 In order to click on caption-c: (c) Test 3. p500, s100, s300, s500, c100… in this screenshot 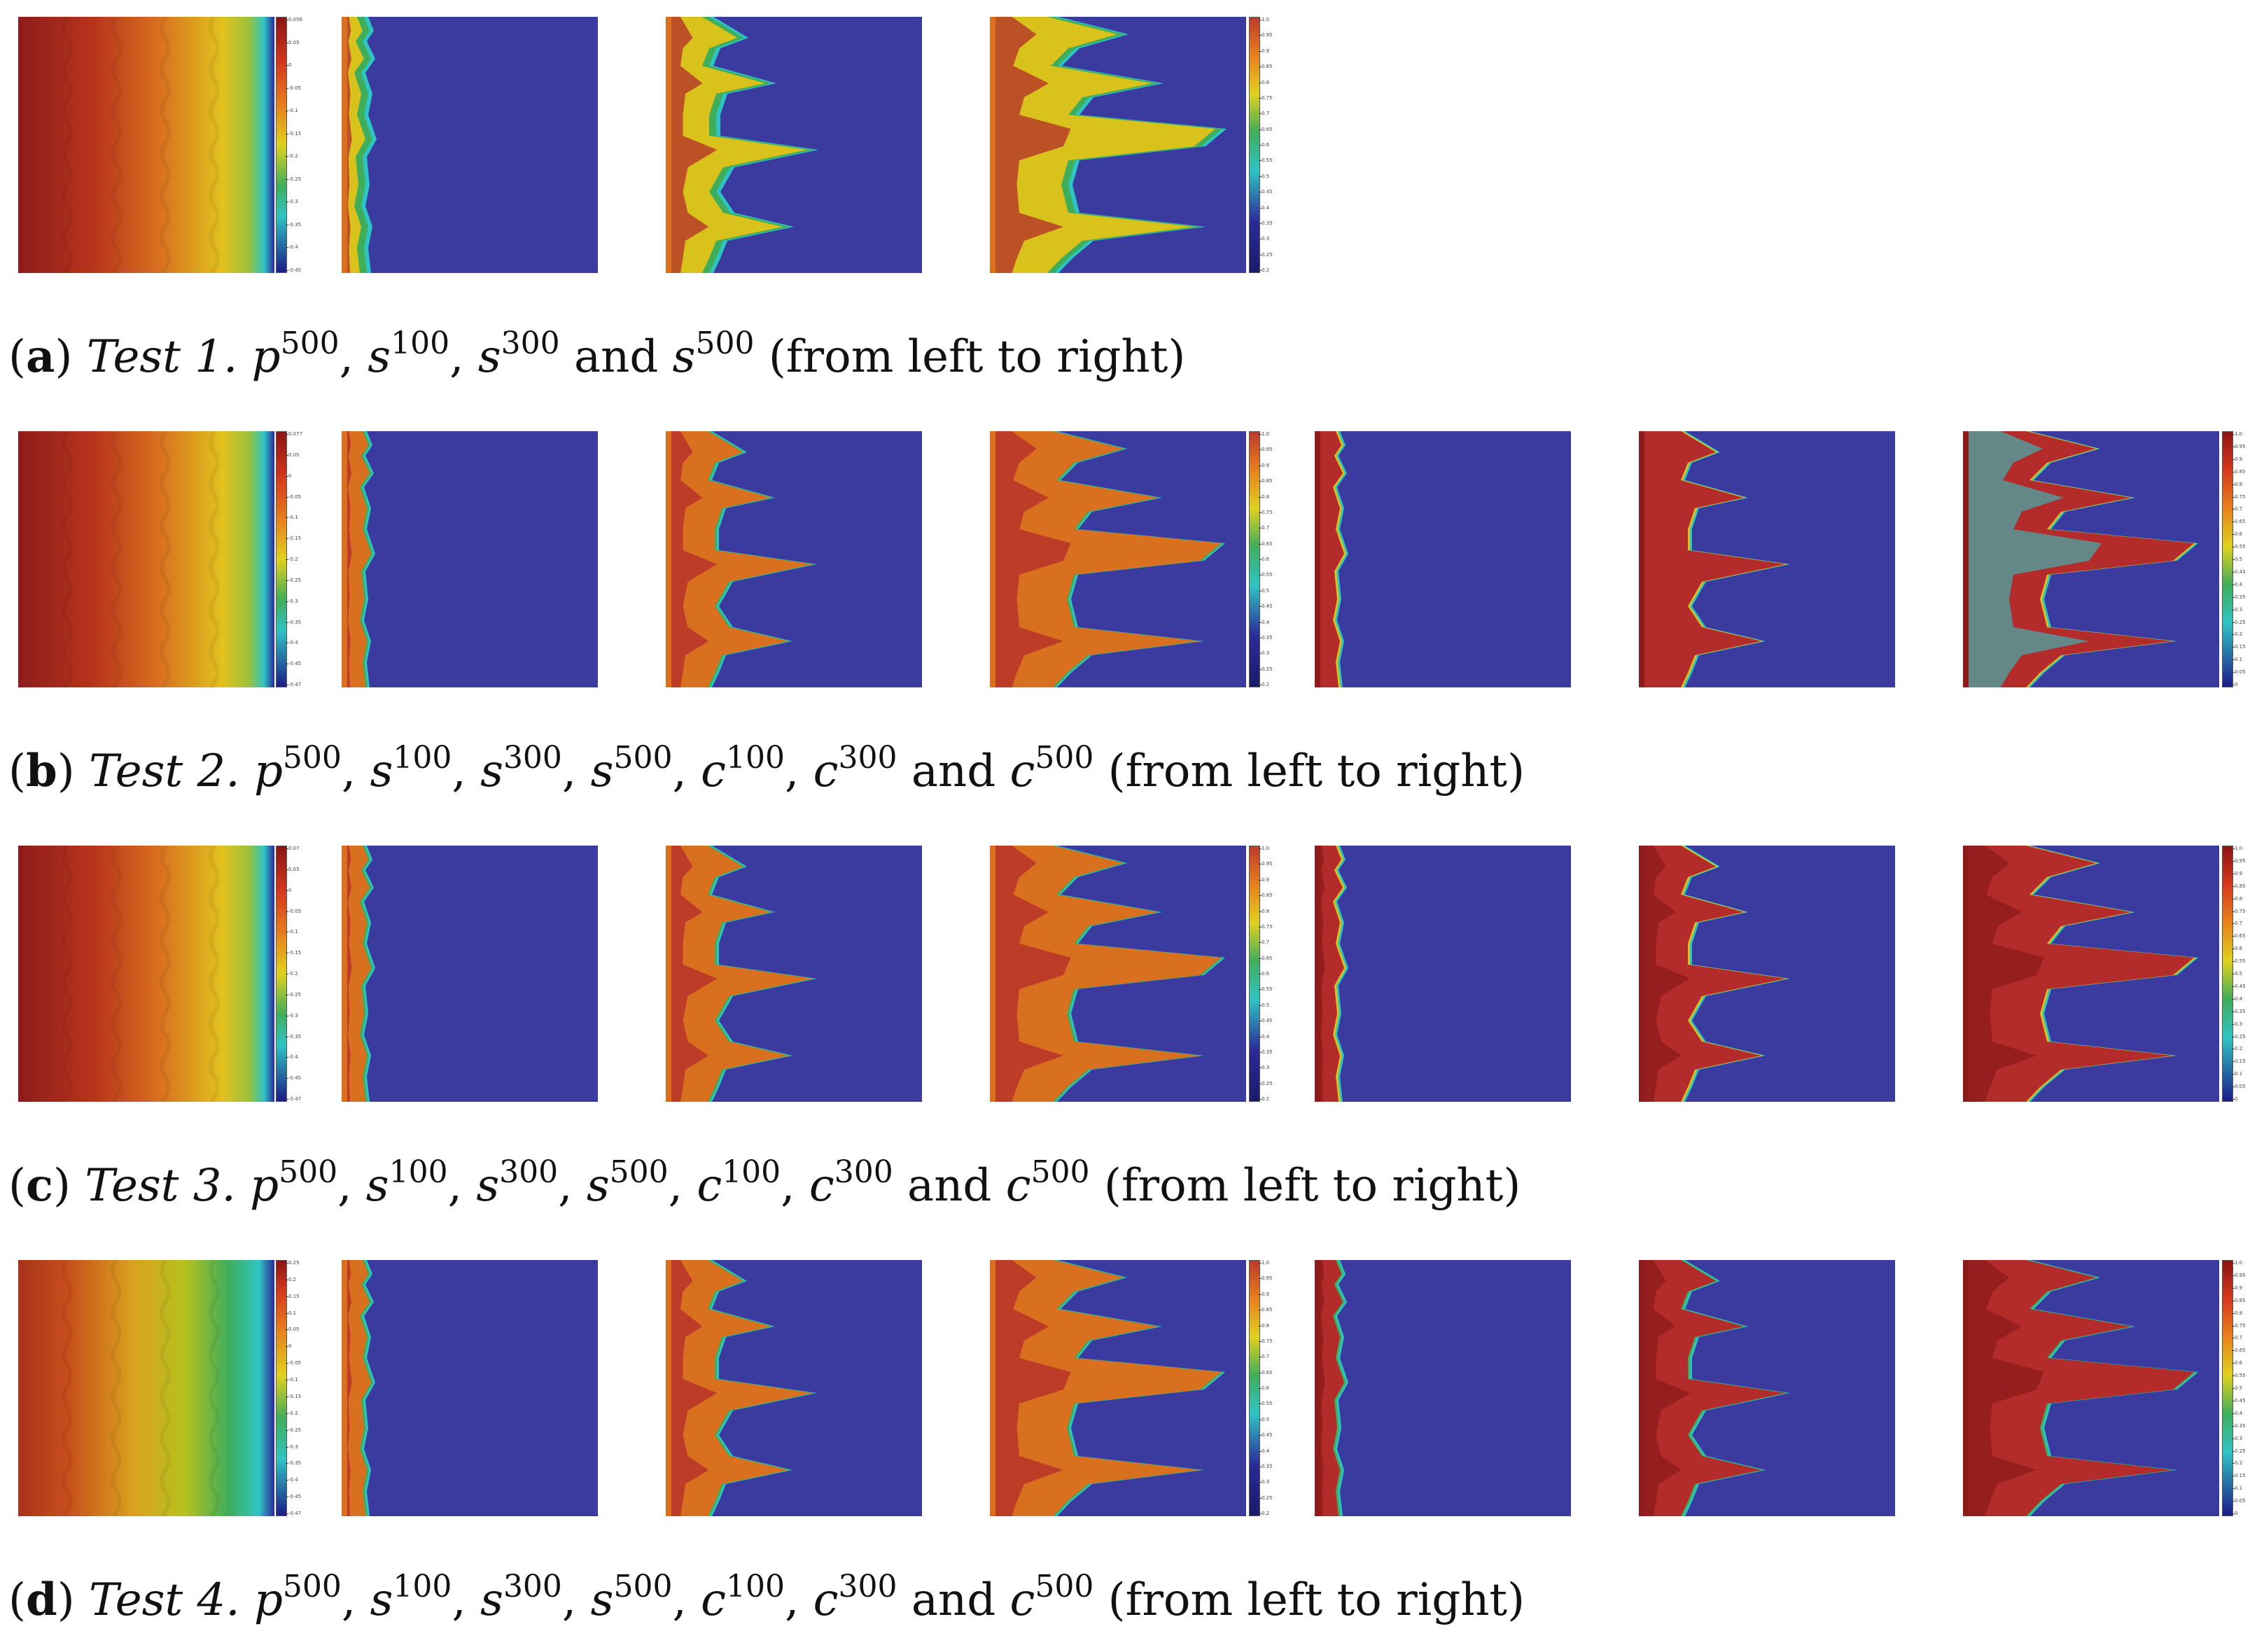, I will do `click(764, 1183)`.